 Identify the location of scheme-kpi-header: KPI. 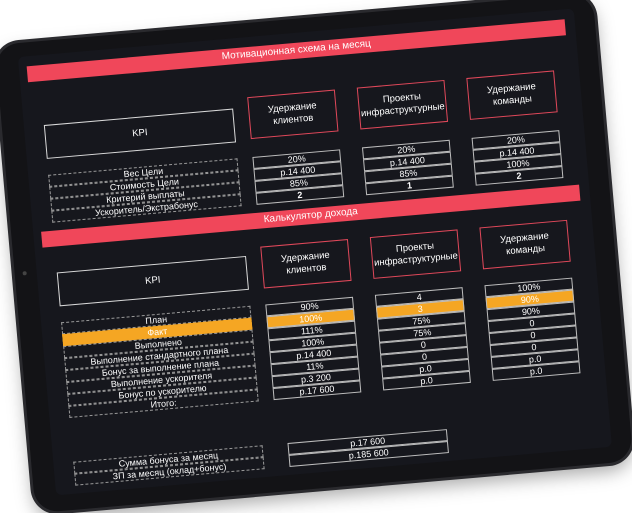
(140, 133).